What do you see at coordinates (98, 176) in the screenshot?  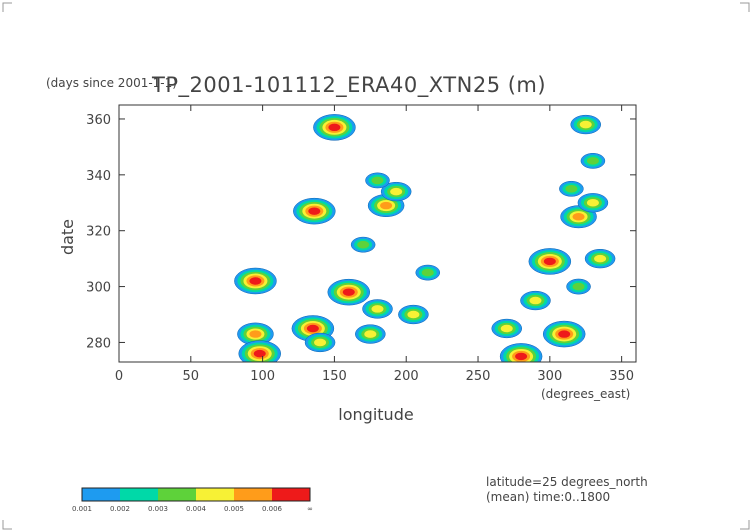 I see `y-tick-label: 340` at bounding box center [98, 176].